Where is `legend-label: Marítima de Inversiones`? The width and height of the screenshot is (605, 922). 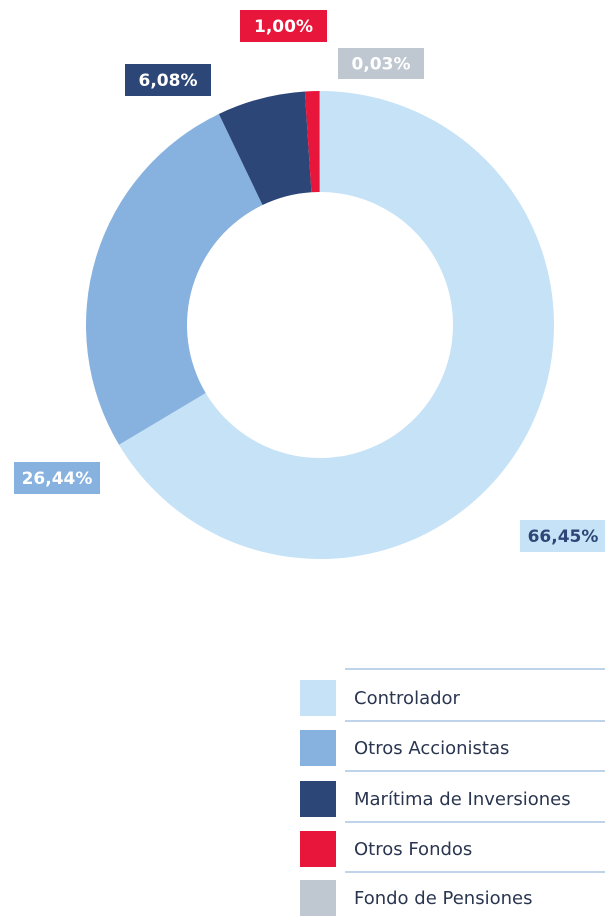 legend-label: Marítima de Inversiones is located at coordinates (462, 799).